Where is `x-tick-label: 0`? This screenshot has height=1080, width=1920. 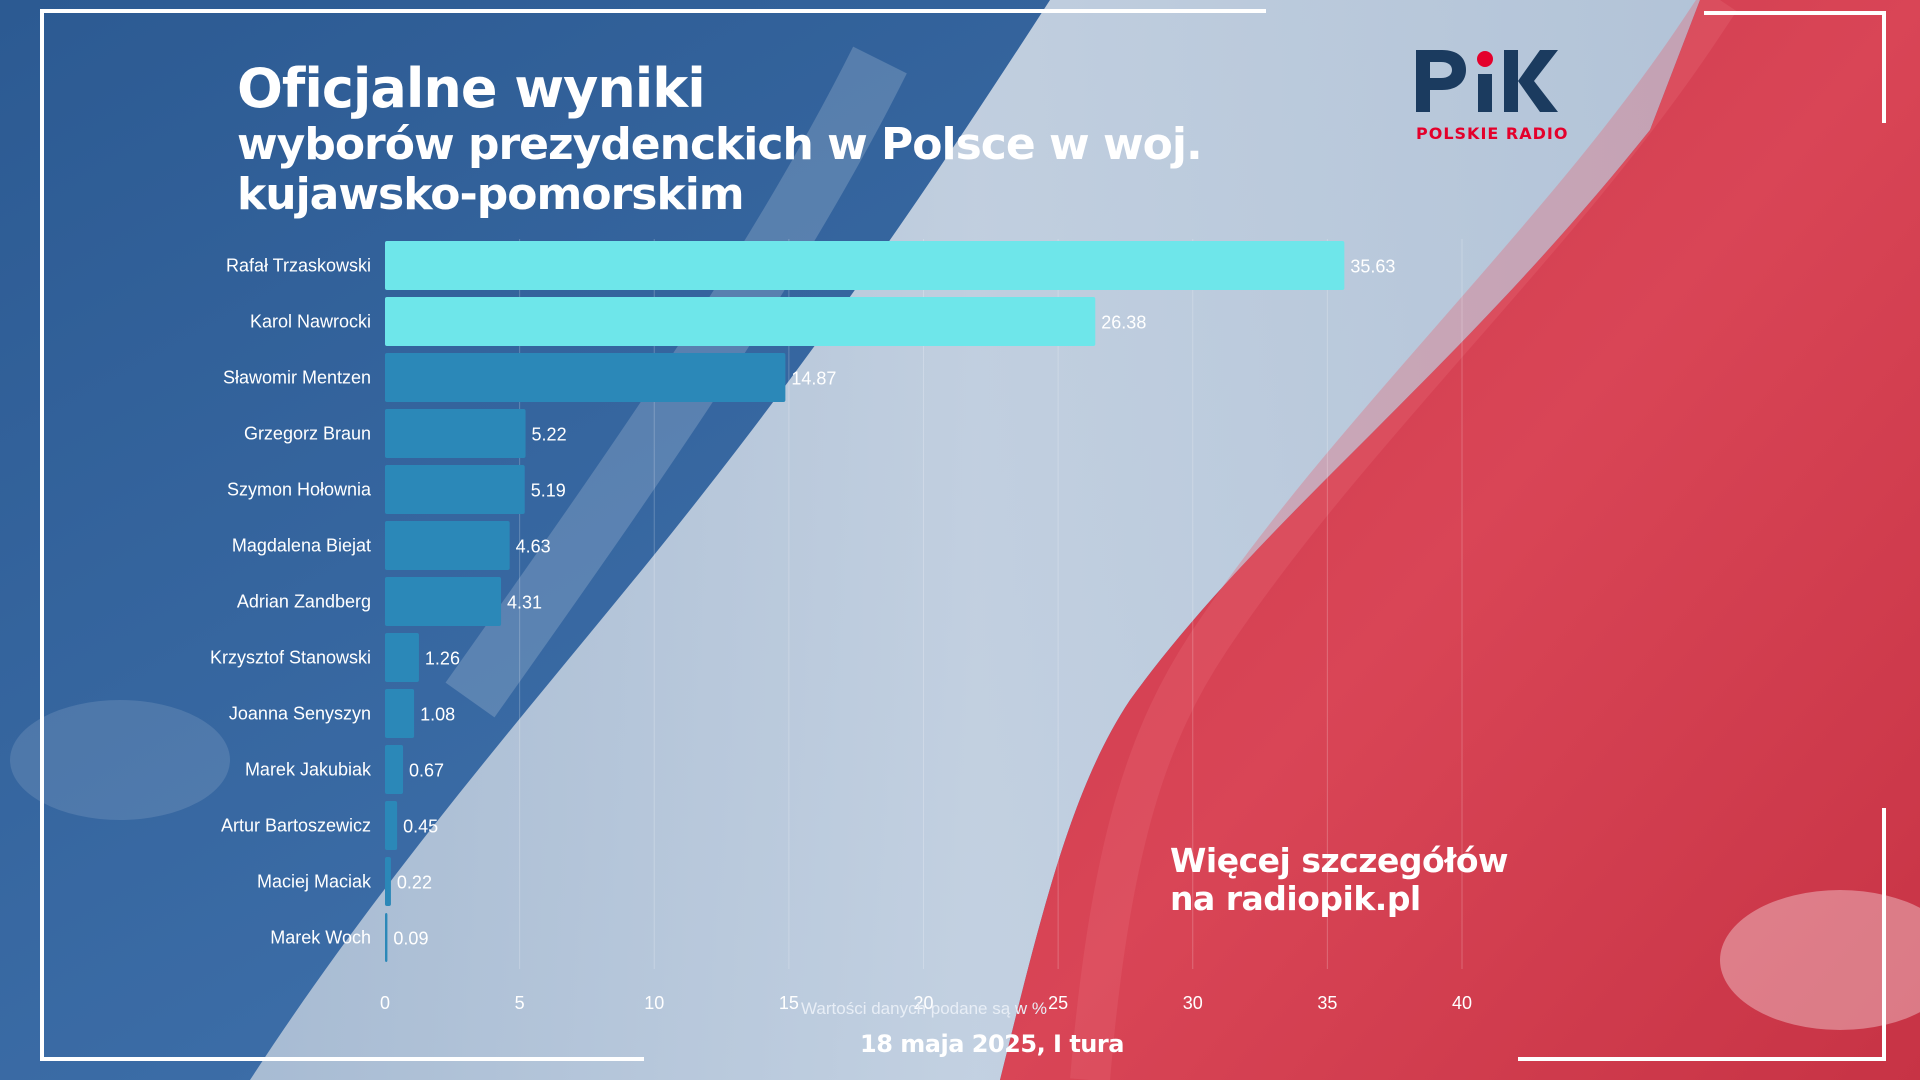
x-tick-label: 0 is located at coordinates (385, 1003).